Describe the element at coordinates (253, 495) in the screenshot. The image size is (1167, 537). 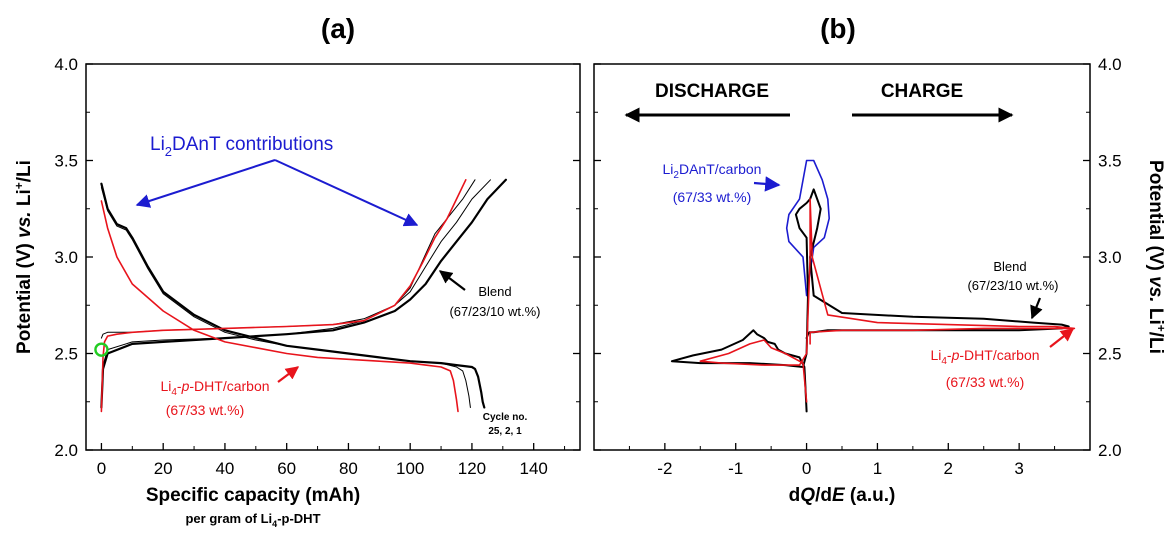
I see `panel-a-xlabel: Specific capacity (mAh)` at that location.